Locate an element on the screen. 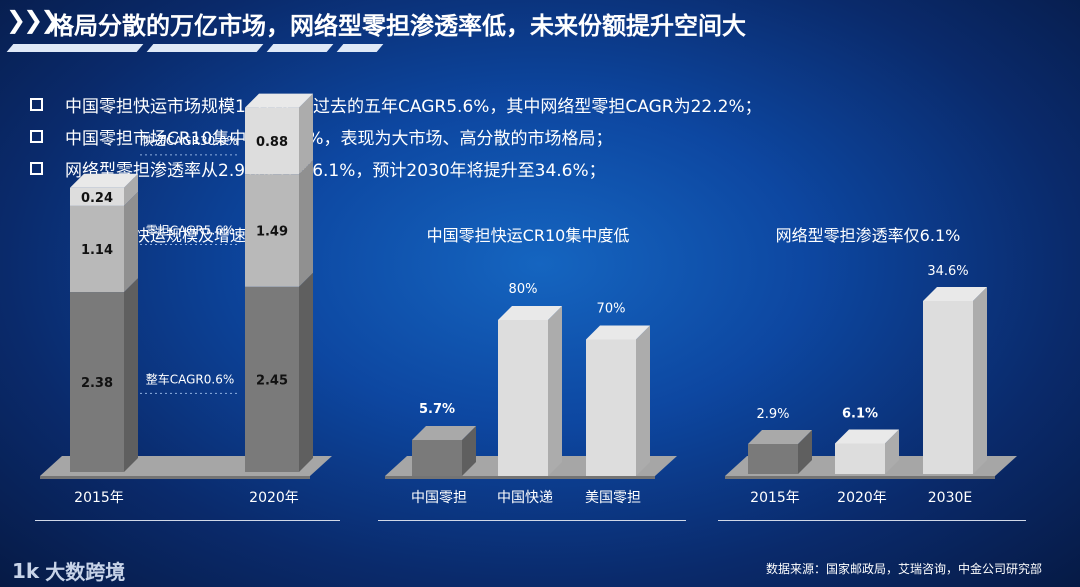  chart1-baseline-rule is located at coordinates (187, 520).